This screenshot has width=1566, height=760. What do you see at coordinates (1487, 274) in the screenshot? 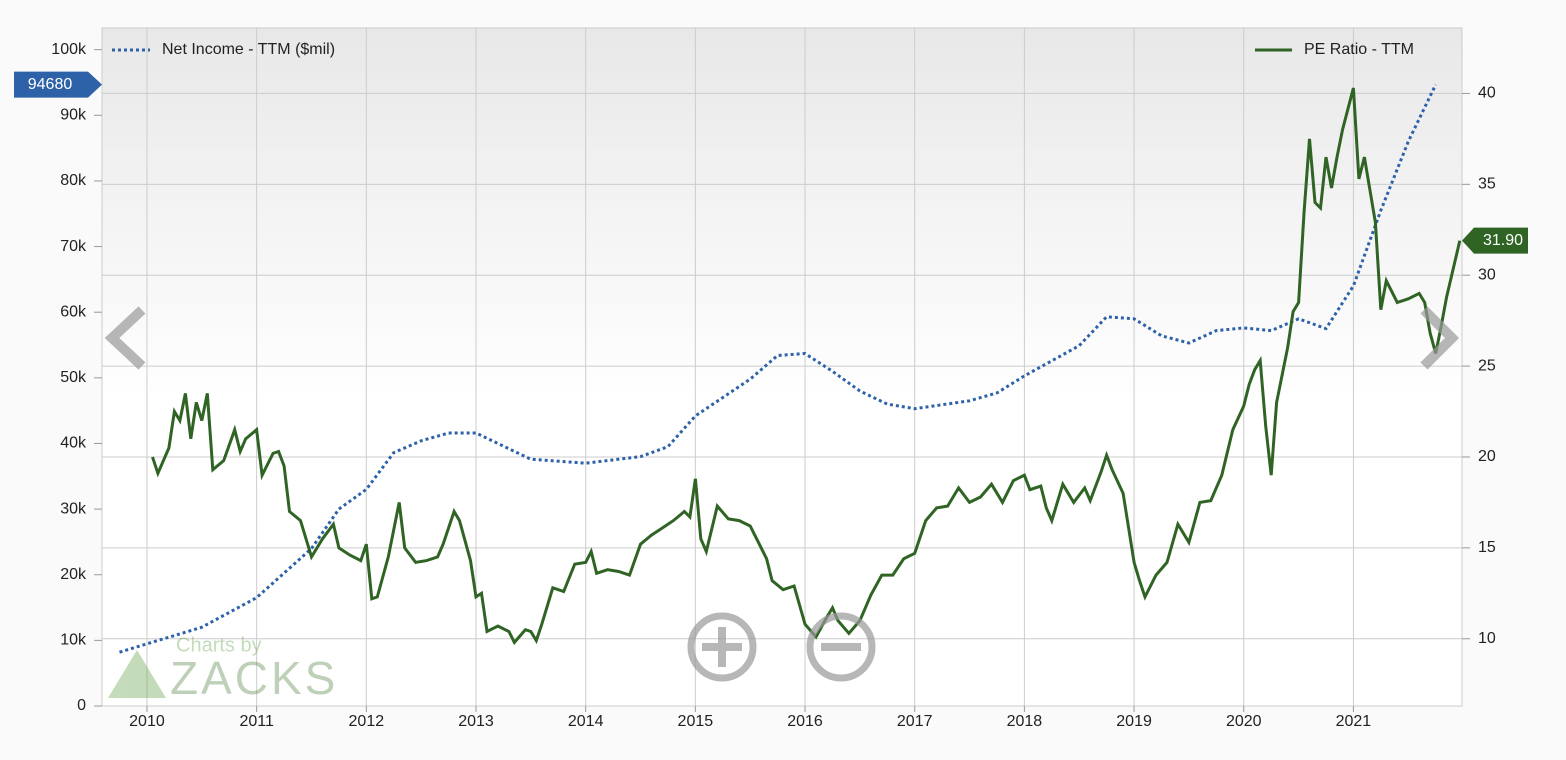
I see `y2-tick-label: 30` at bounding box center [1487, 274].